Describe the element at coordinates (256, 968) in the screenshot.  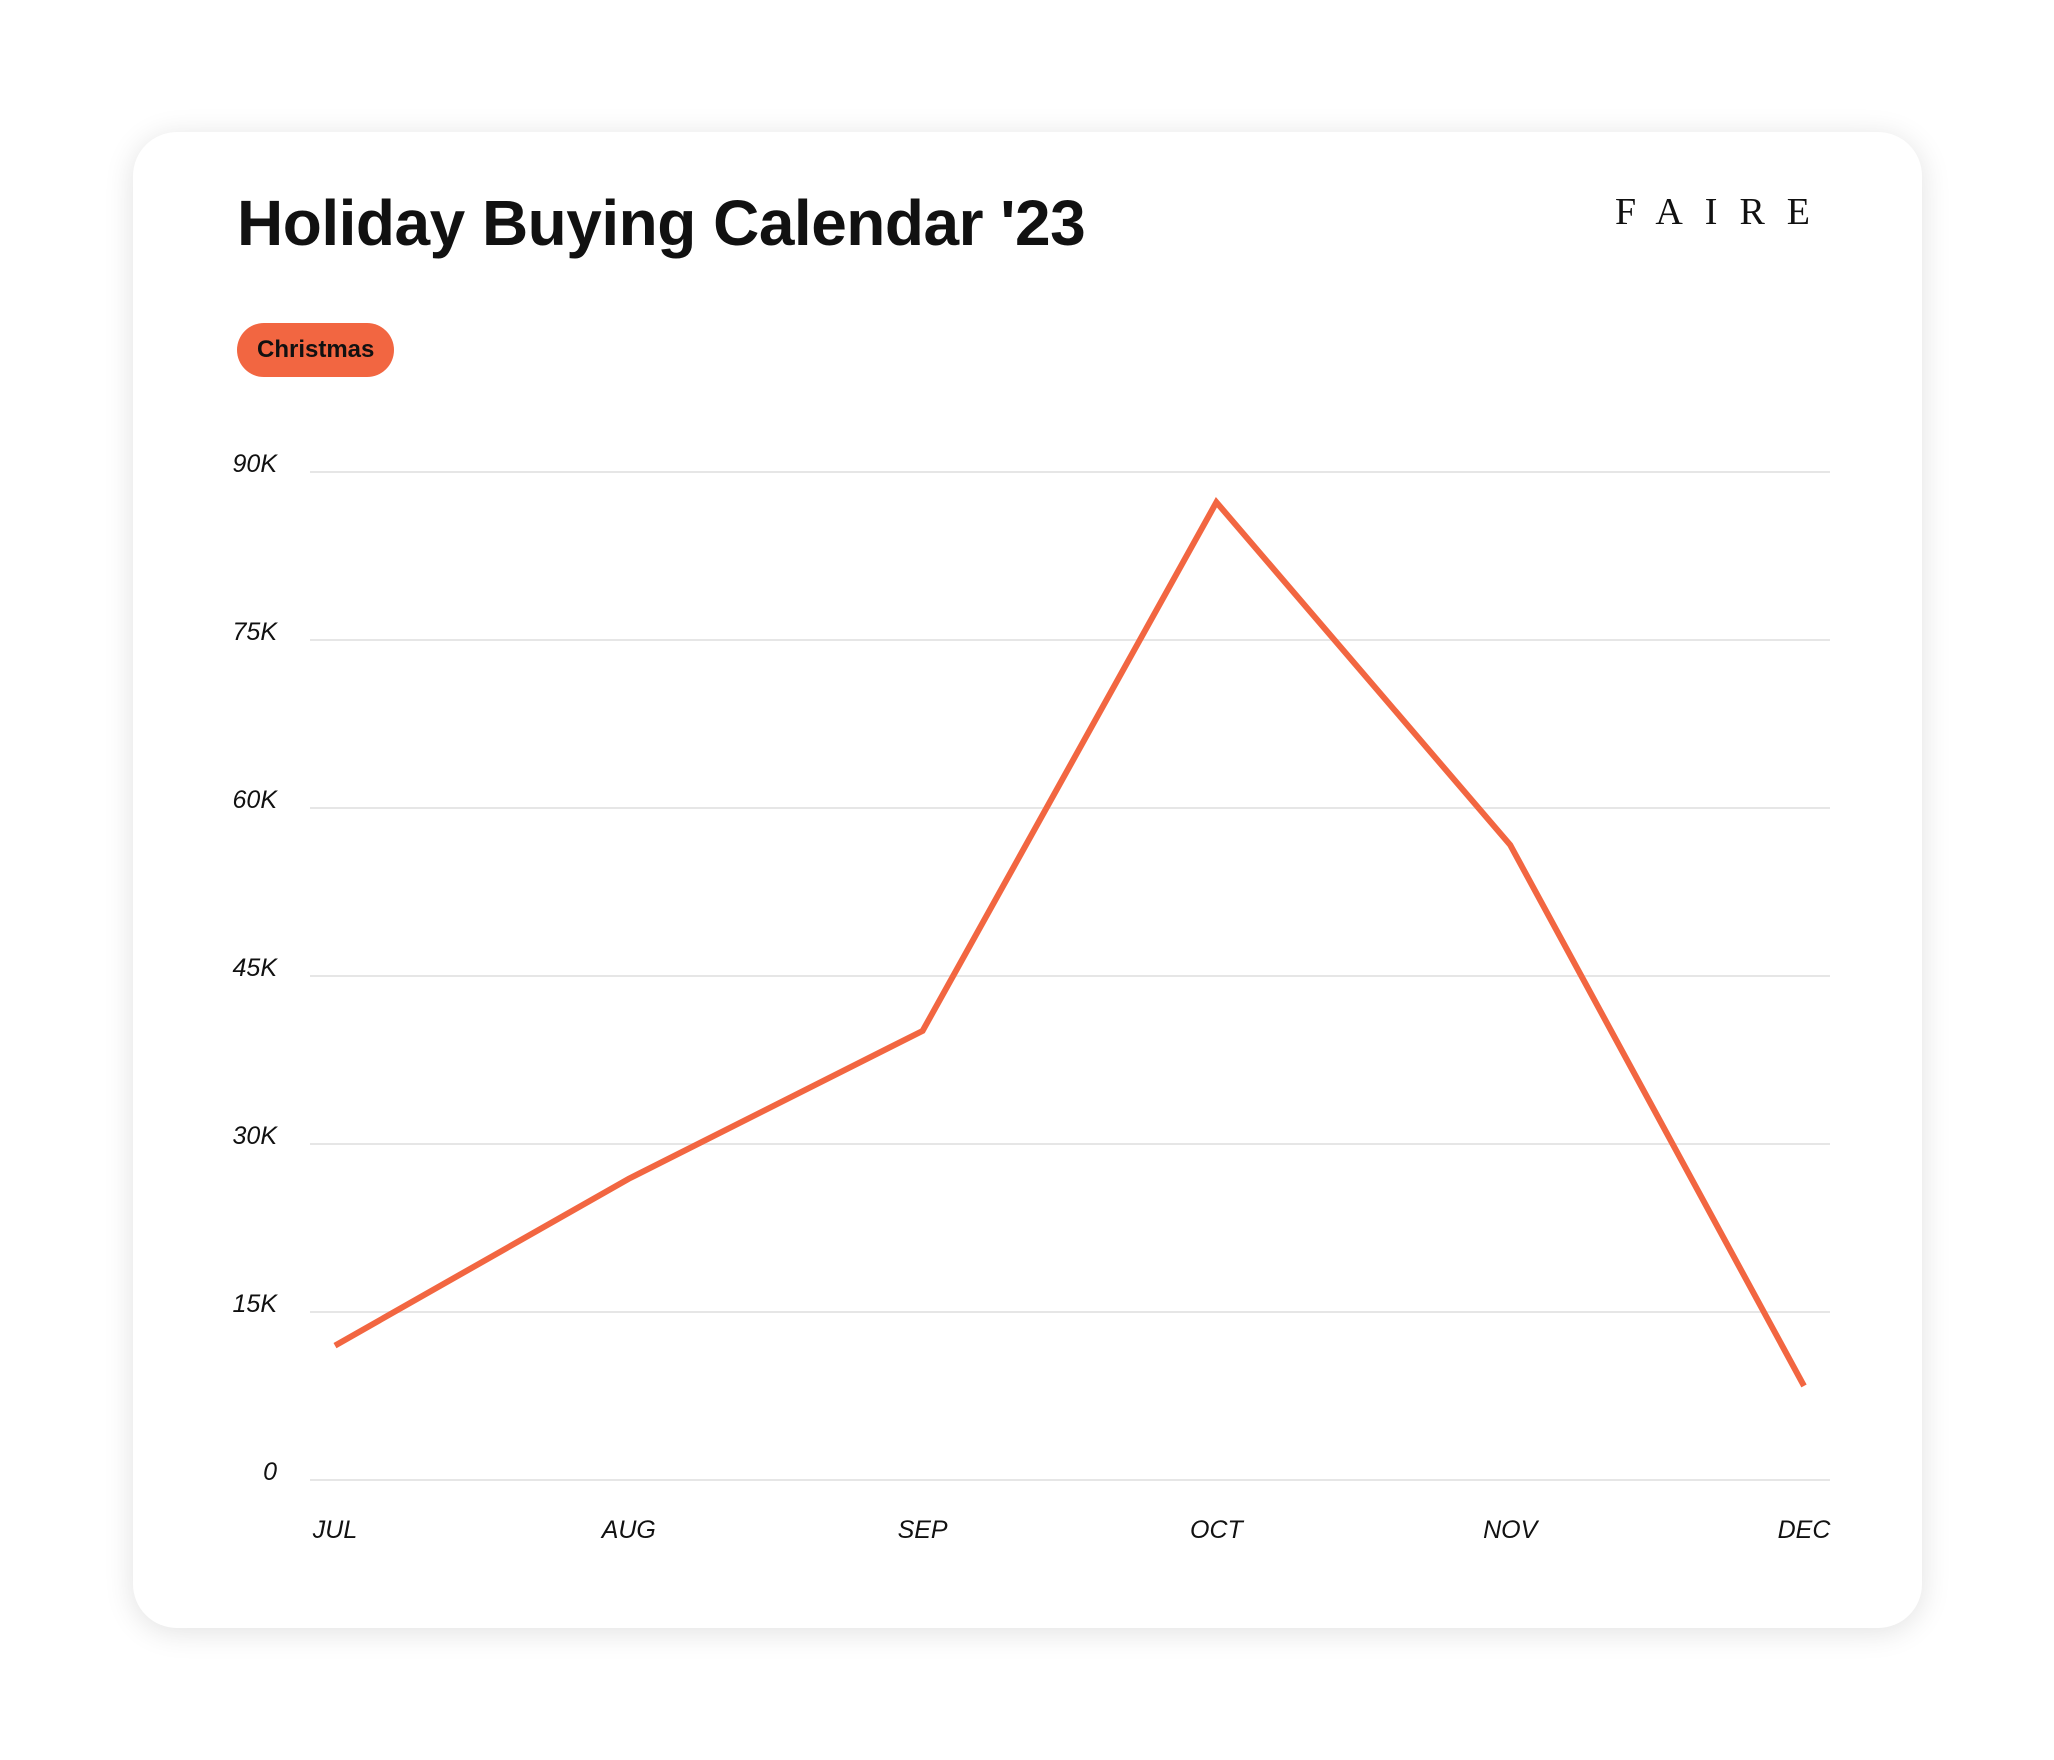
I see `y-tick-label: 45K` at that location.